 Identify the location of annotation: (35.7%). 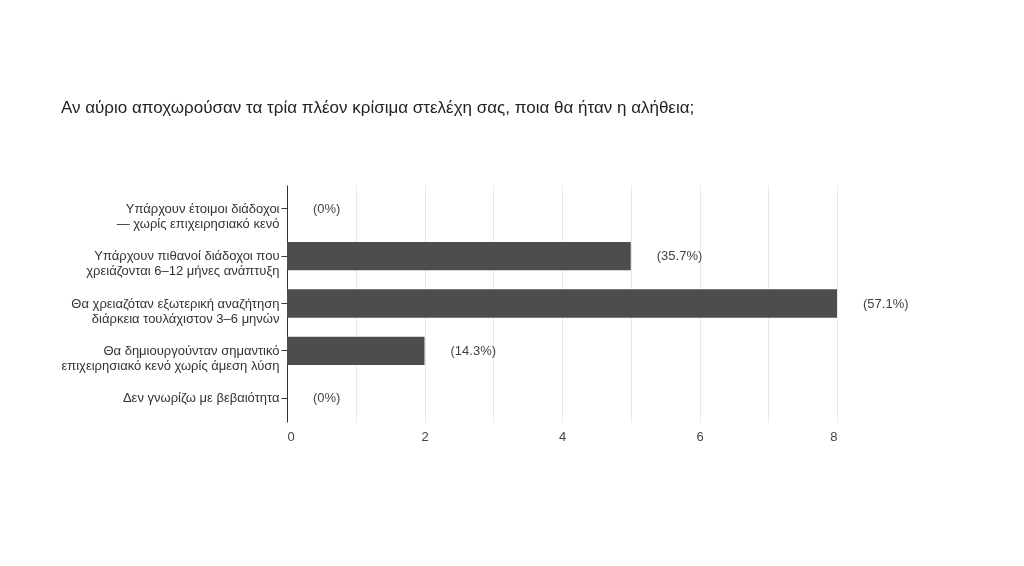
(679, 256).